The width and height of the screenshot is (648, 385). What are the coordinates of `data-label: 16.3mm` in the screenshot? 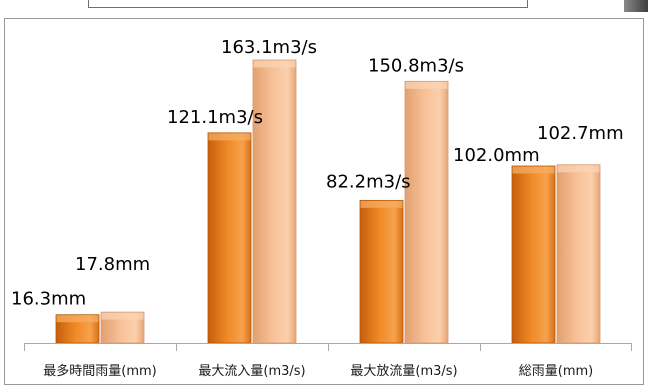 It's located at (48, 299).